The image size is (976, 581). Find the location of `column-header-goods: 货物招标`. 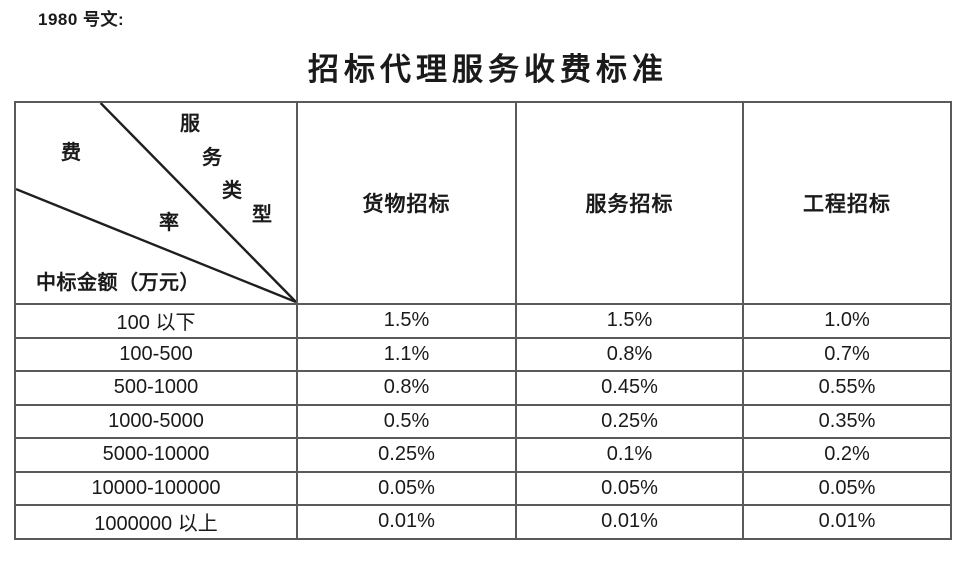

column-header-goods: 货物招标 is located at coordinates (406, 203).